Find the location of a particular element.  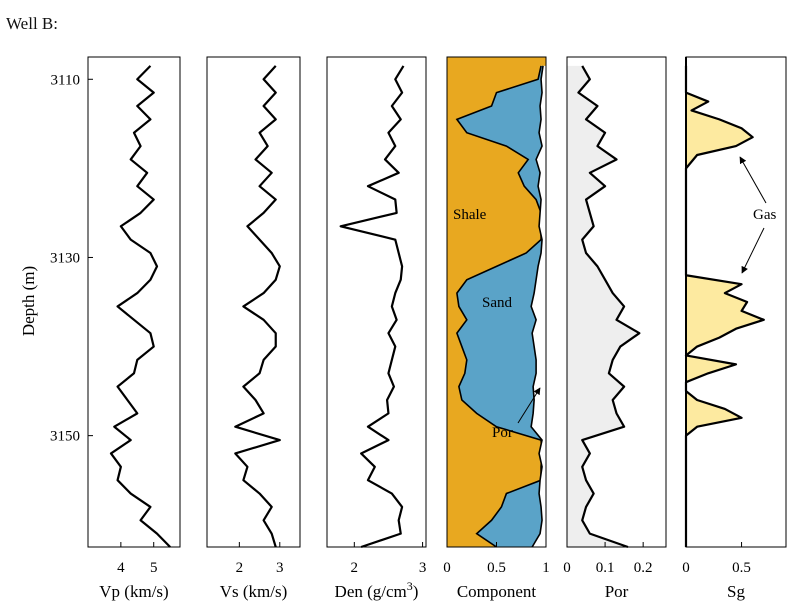

por-x-tick-label-1: 0.1 is located at coordinates (605, 568).